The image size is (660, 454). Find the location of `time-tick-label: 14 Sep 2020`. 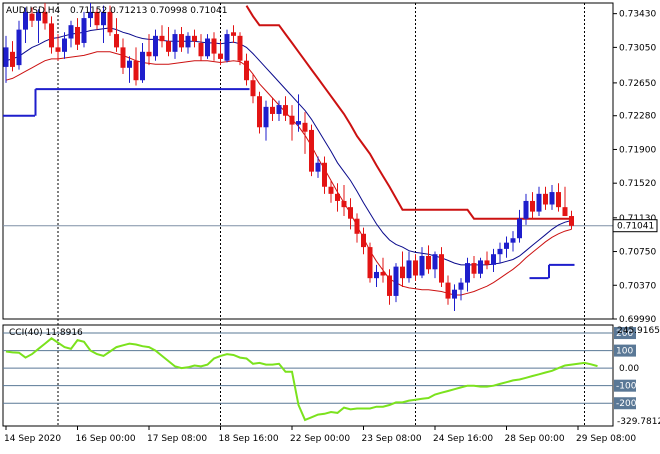

time-tick-label: 14 Sep 2020 is located at coordinates (32, 439).